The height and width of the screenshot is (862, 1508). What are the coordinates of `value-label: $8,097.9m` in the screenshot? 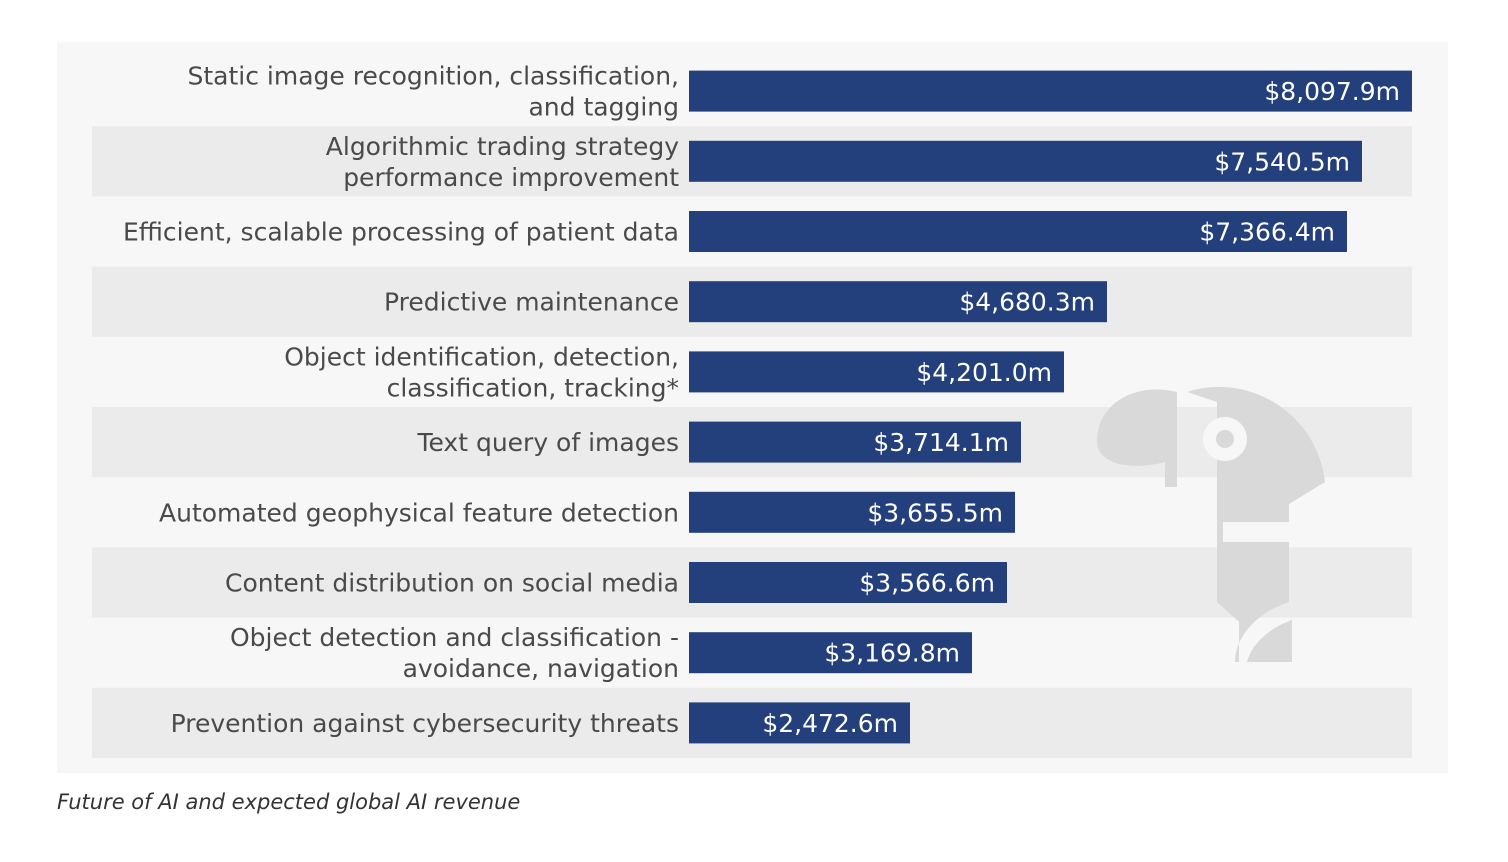 It's located at (1332, 91).